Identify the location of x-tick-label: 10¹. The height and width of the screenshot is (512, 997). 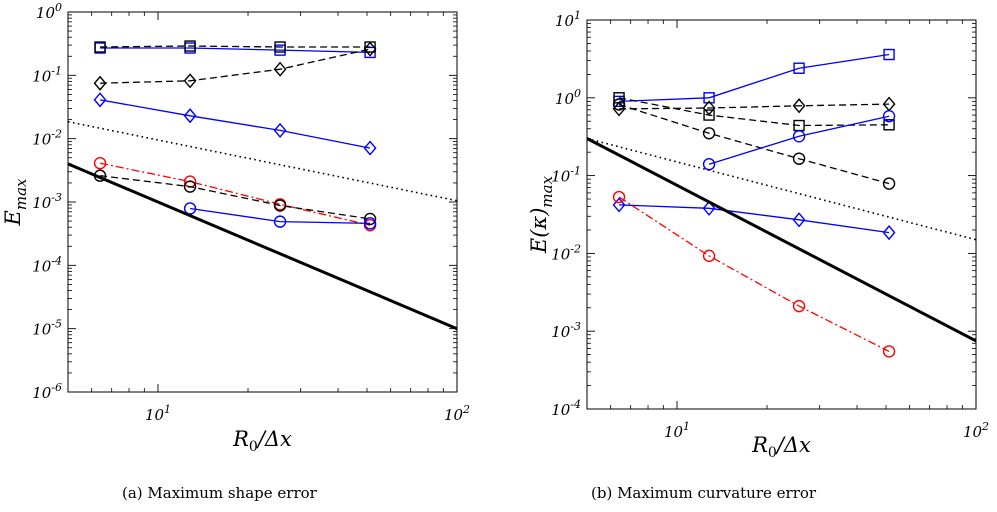
(158, 413).